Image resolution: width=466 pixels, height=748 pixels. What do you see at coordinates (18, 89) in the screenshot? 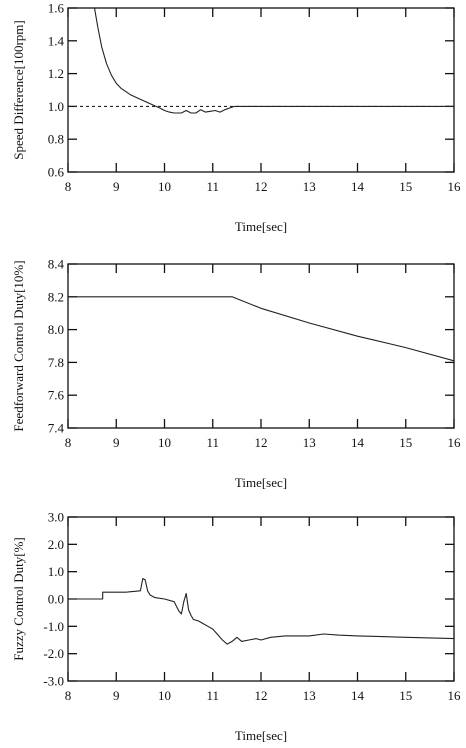
I see `y-axis-label: Speed Difference[100rpm]` at bounding box center [18, 89].